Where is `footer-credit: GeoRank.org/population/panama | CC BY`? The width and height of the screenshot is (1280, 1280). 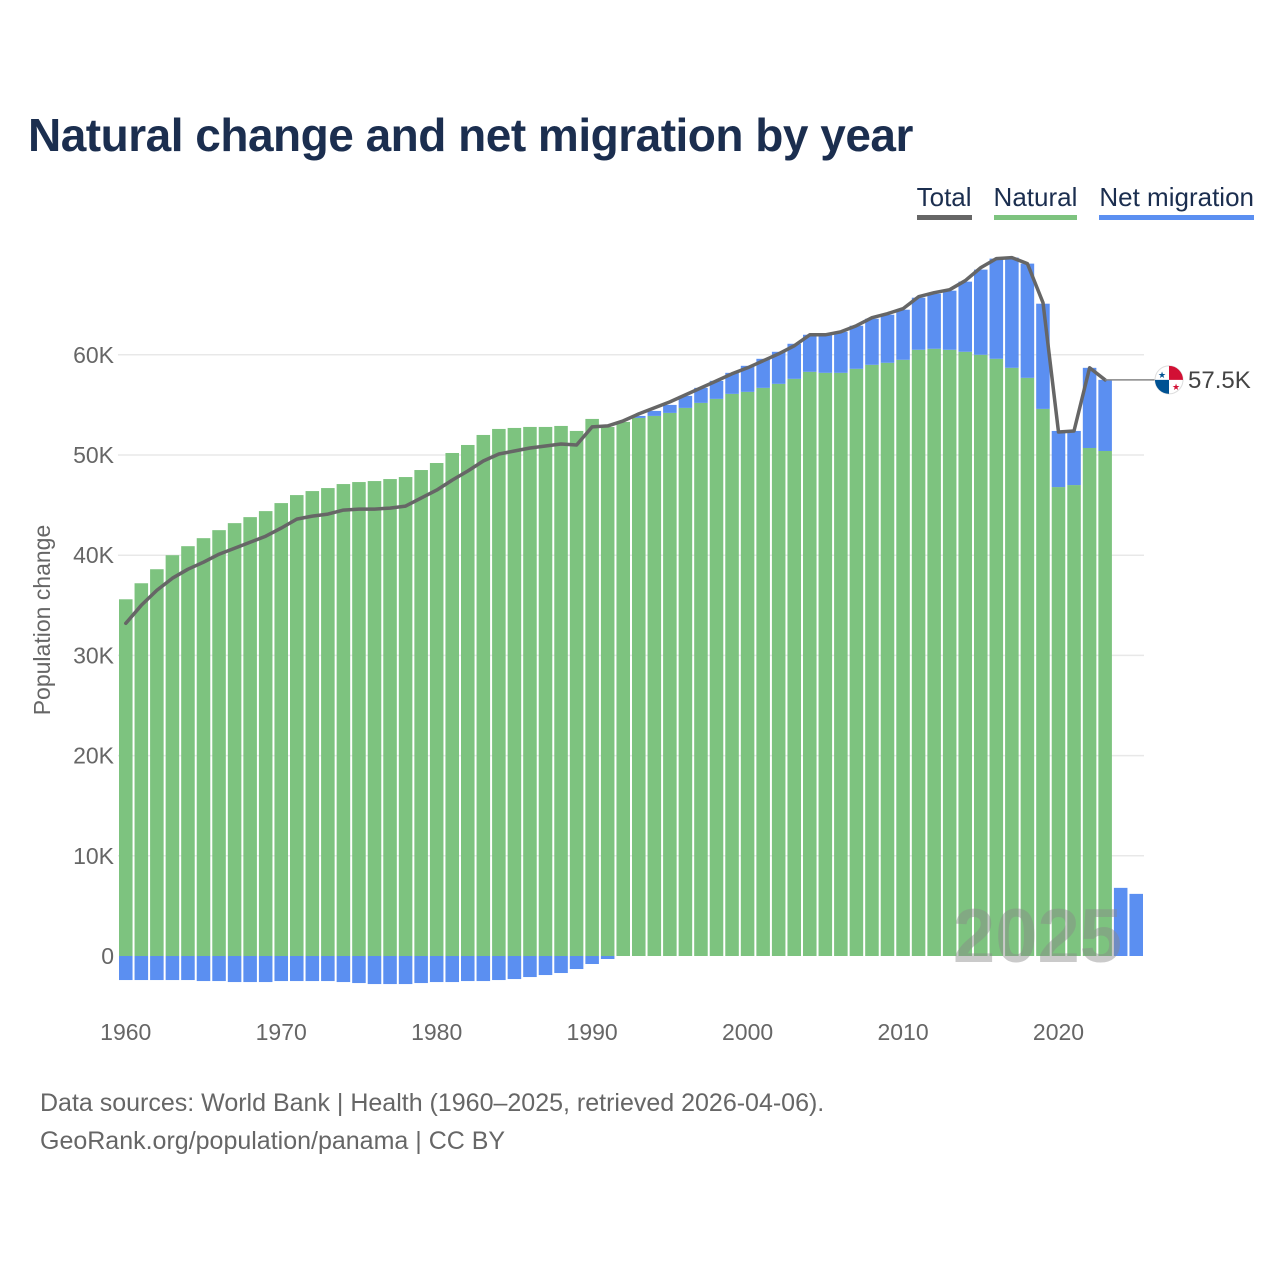
footer-credit: GeoRank.org/population/panama | CC BY is located at coordinates (273, 1141).